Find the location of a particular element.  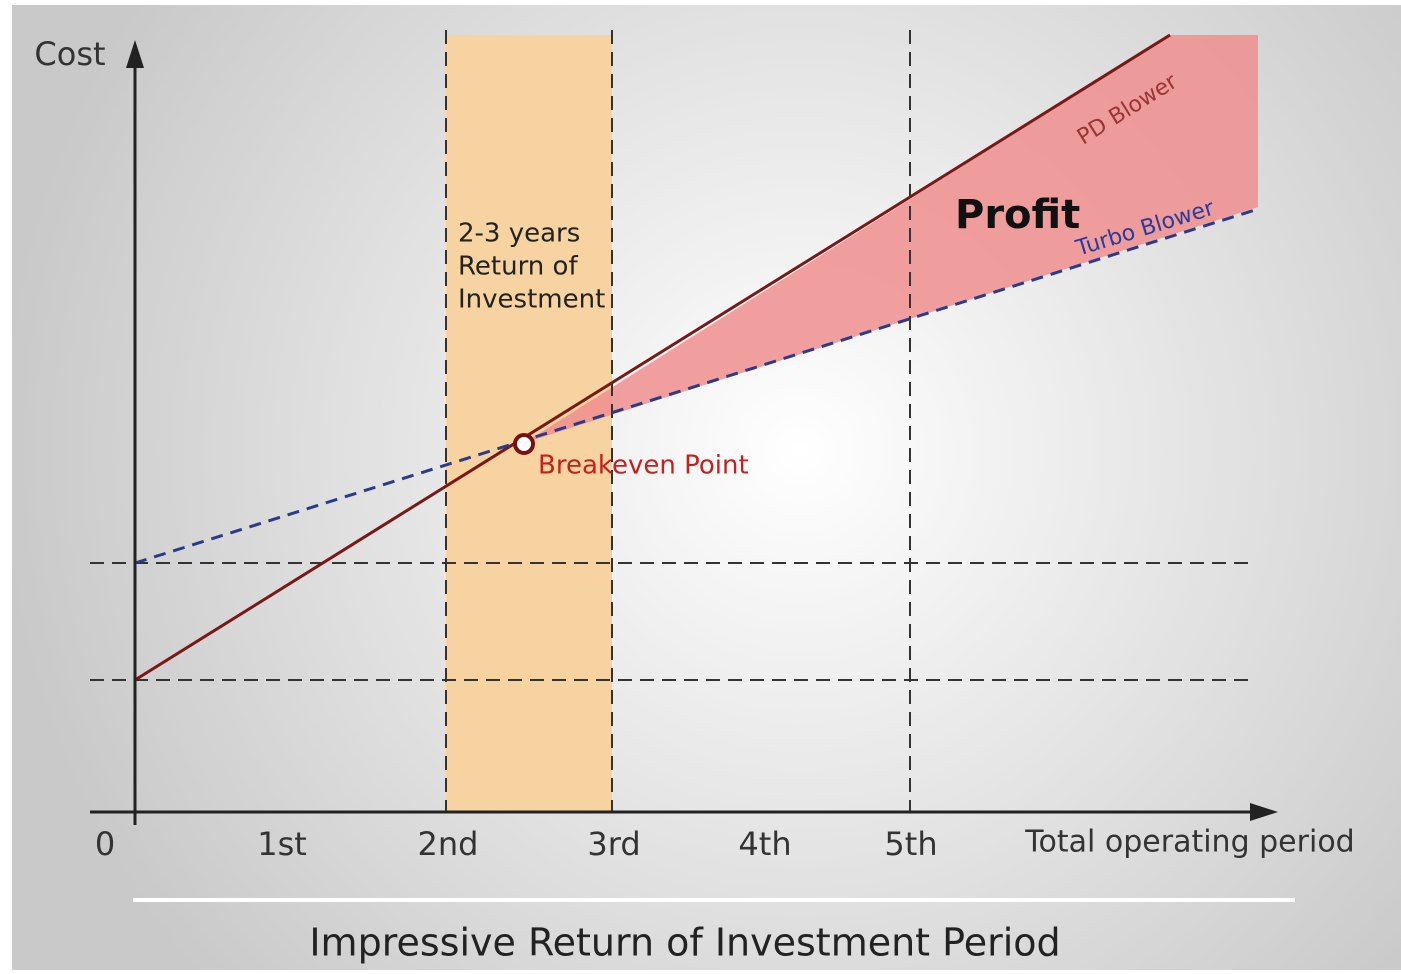

roi-band is located at coordinates (529, 423).